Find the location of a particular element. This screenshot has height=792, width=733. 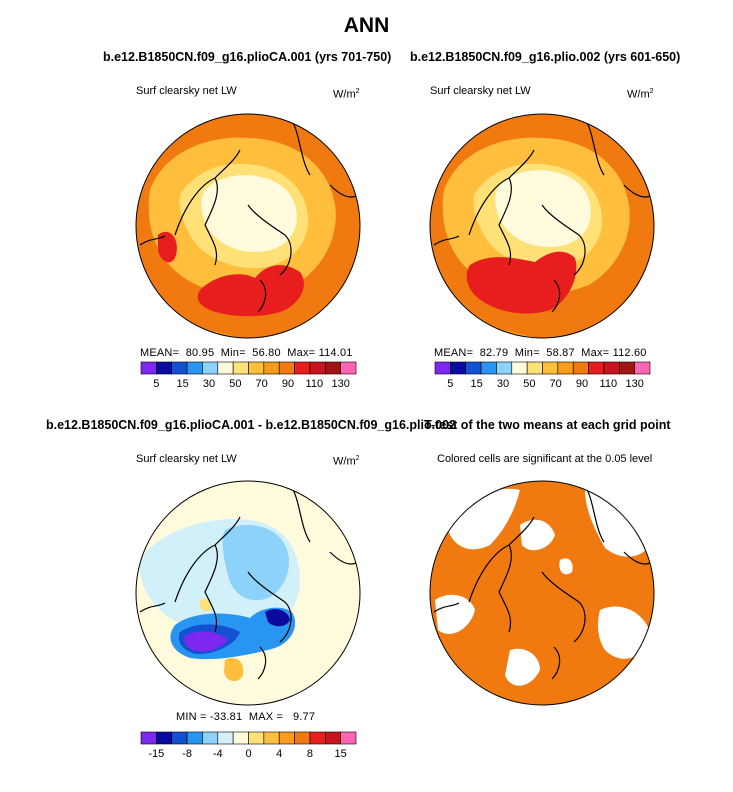

panel2-map is located at coordinates (542, 226).